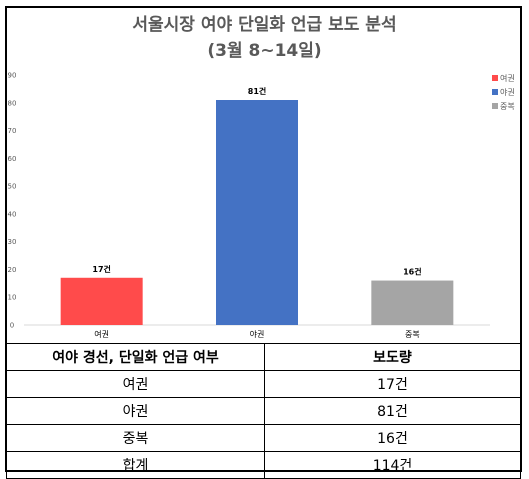 This screenshot has width=529, height=479. What do you see at coordinates (412, 272) in the screenshot?
I see `data-label: 16건` at bounding box center [412, 272].